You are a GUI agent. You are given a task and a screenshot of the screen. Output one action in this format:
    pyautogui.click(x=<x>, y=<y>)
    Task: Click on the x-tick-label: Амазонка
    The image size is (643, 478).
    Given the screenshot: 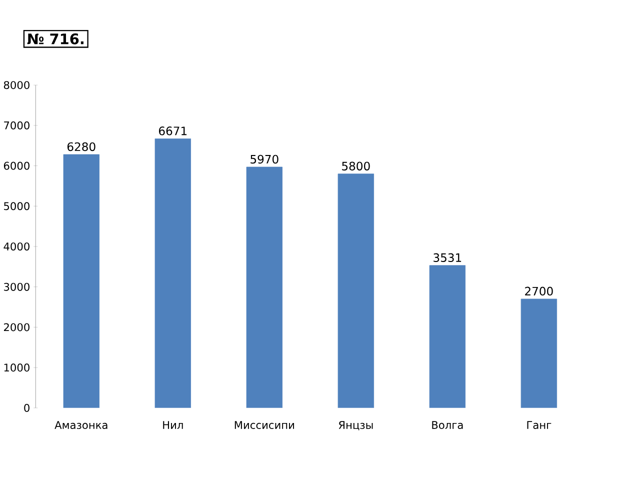 What is the action you would take?
    pyautogui.click(x=81, y=425)
    